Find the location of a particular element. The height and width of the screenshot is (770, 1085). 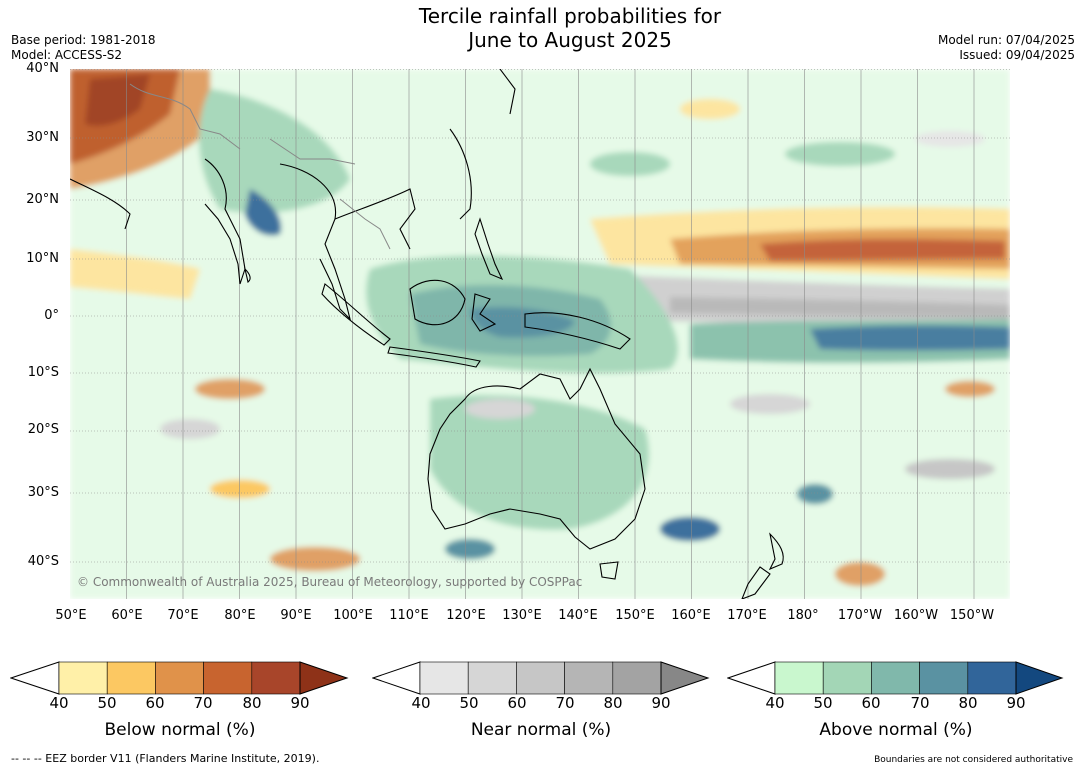

colorbar-above-tick: 70 is located at coordinates (920, 703).